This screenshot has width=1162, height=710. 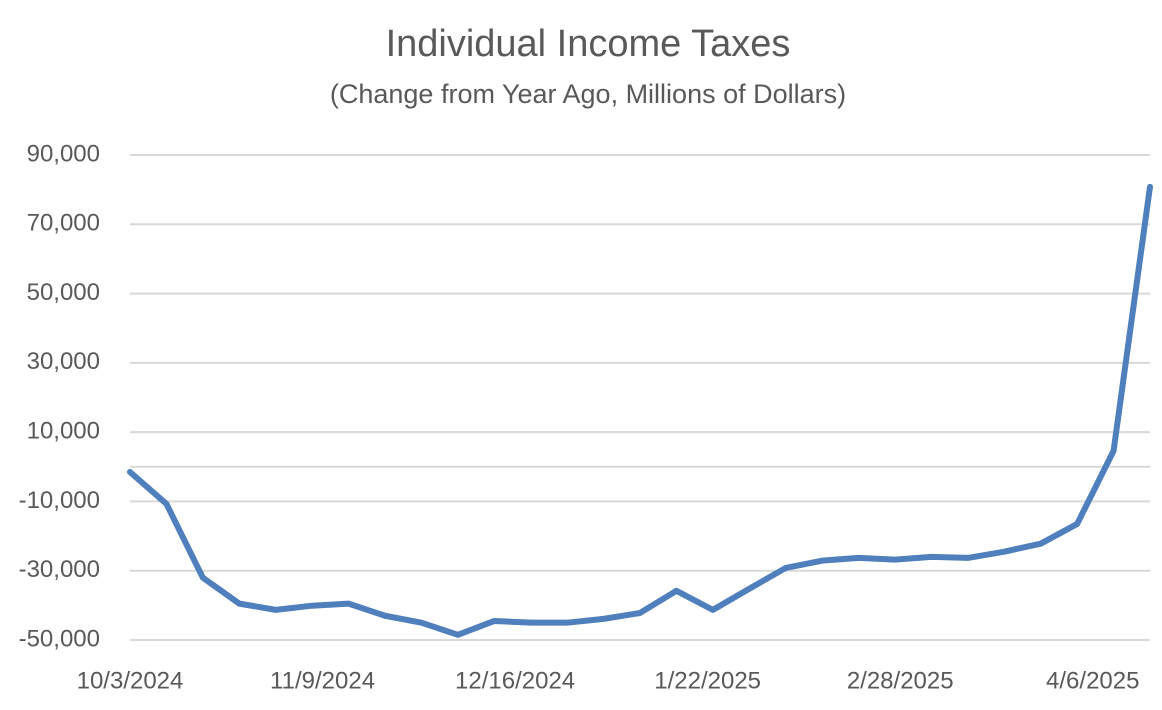 What do you see at coordinates (130, 680) in the screenshot?
I see `x-tick-label: 10/3/2024` at bounding box center [130, 680].